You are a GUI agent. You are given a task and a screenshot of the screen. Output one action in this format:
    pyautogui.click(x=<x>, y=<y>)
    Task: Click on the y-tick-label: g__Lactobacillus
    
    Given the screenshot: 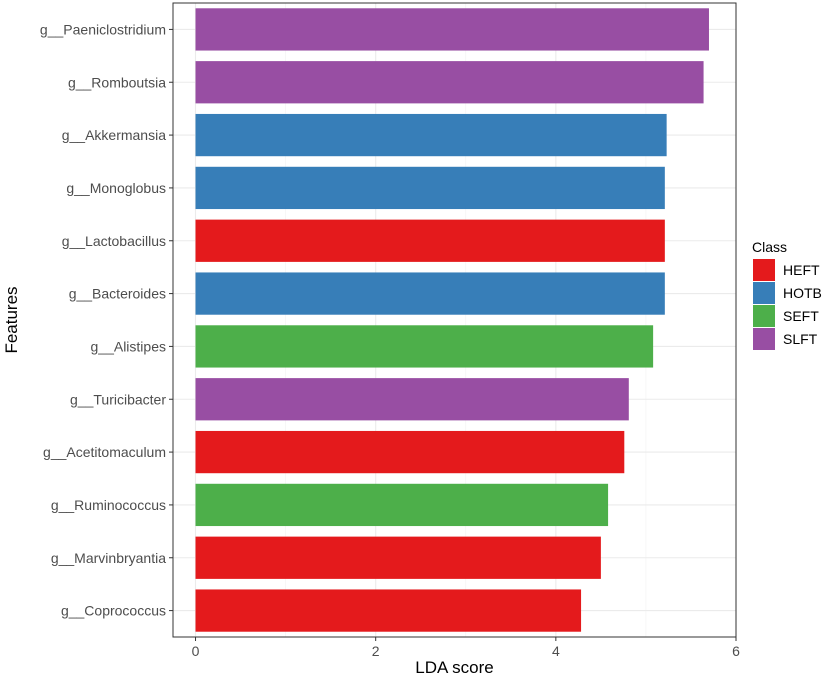 What is the action you would take?
    pyautogui.click(x=114, y=241)
    